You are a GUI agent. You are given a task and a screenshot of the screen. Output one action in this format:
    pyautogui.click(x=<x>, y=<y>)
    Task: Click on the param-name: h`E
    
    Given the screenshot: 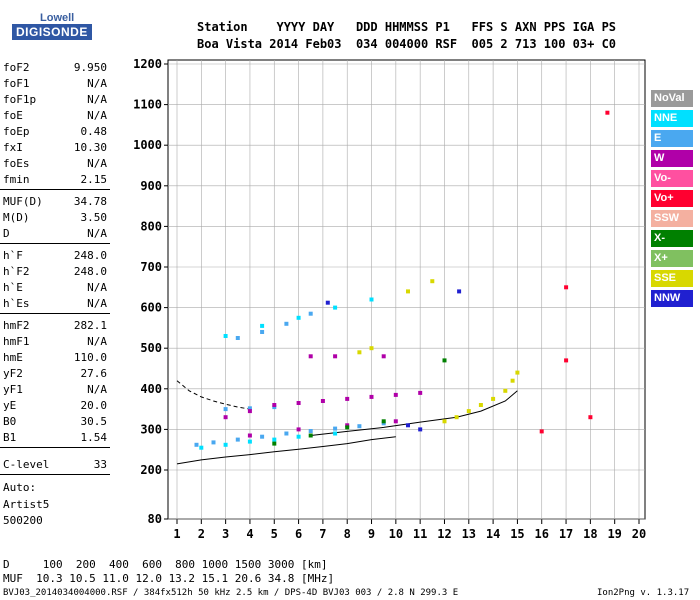 What is the action you would take?
    pyautogui.click(x=13, y=287)
    